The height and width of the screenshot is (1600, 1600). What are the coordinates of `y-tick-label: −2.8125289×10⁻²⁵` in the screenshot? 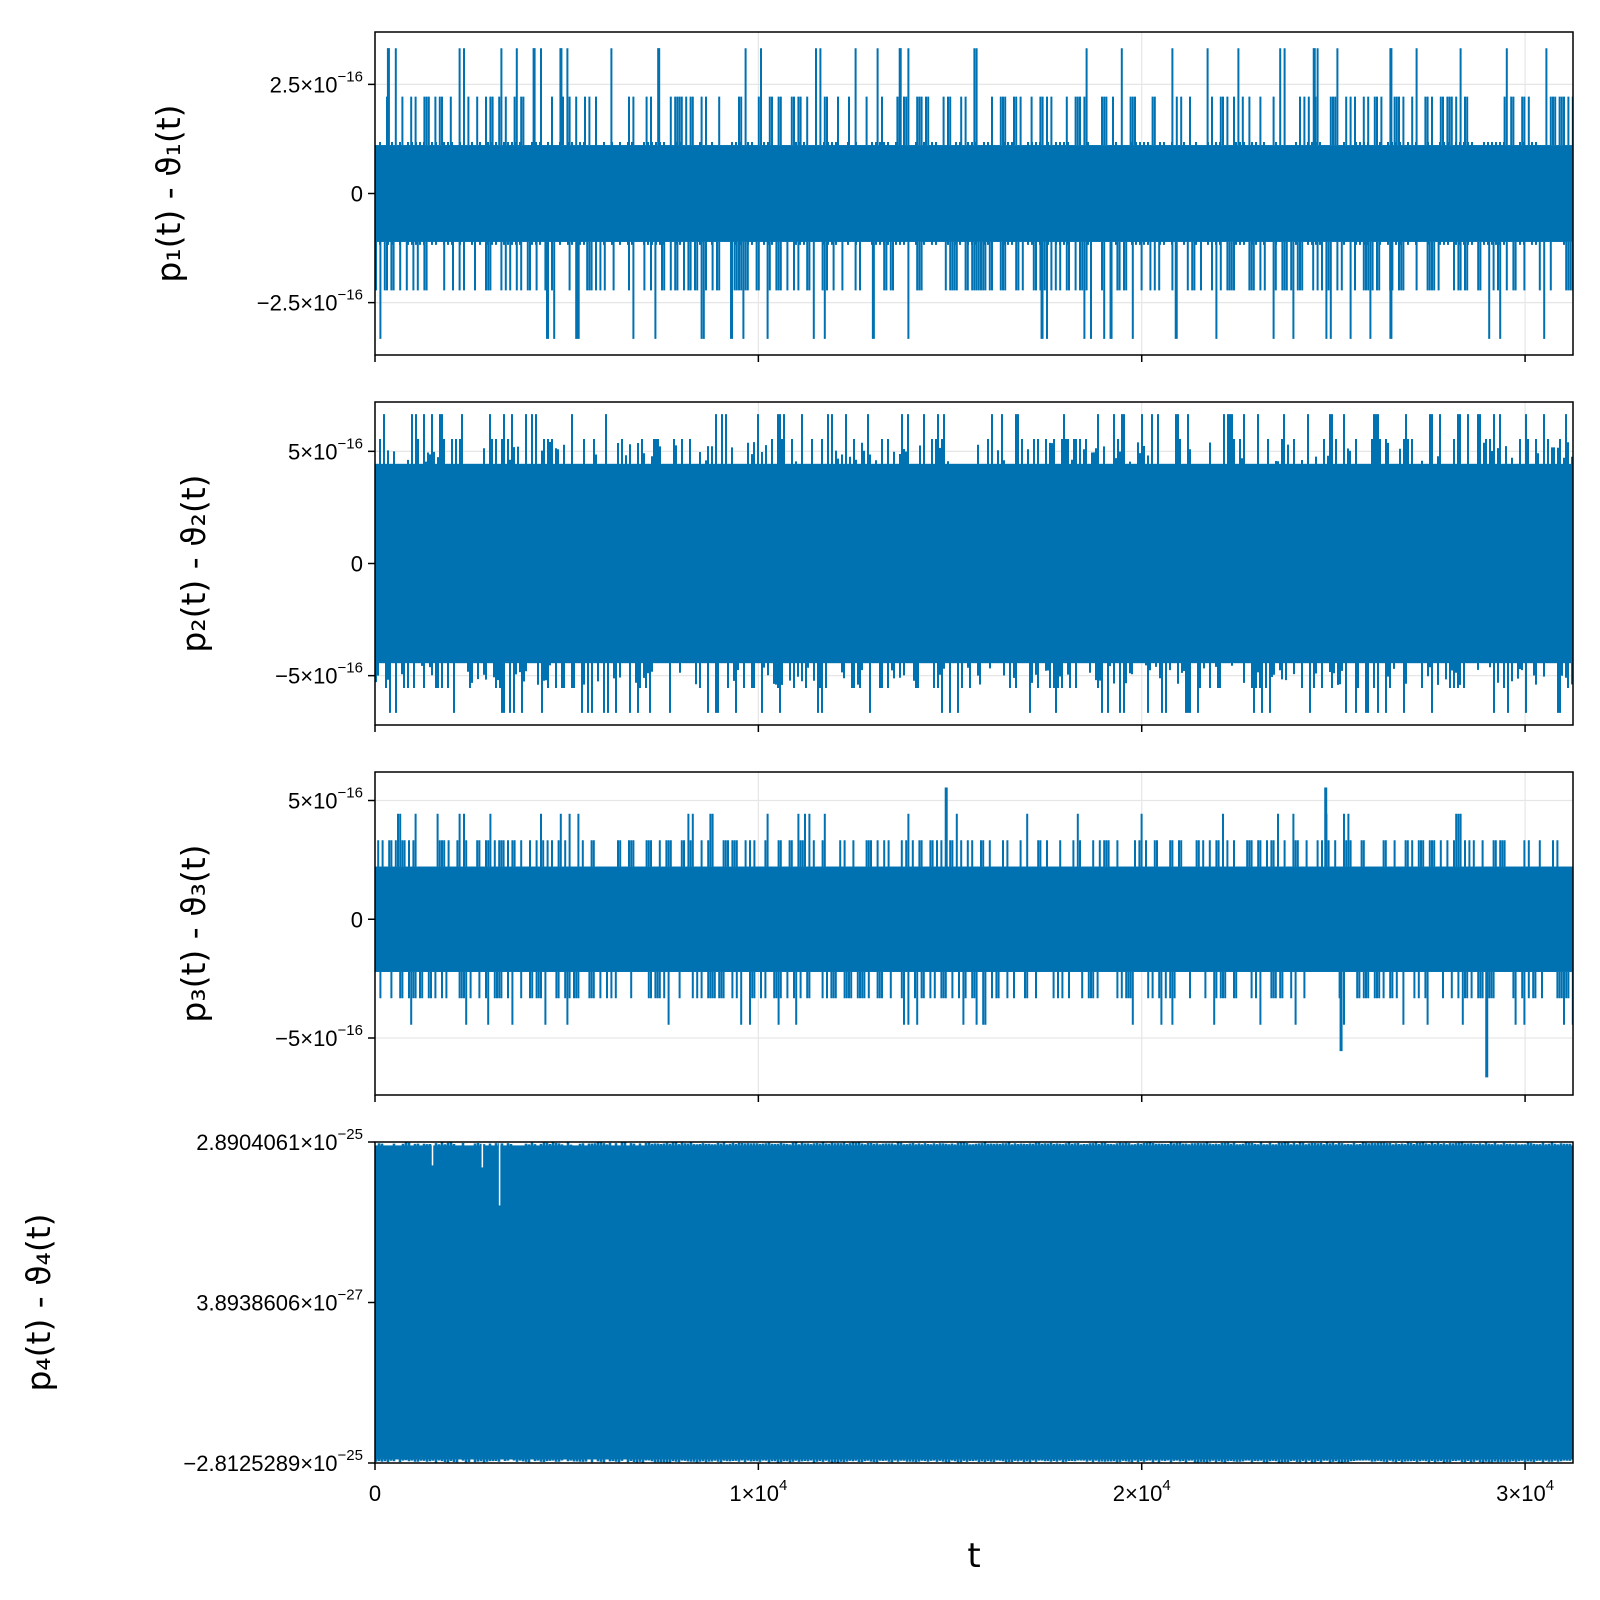 It's located at (273, 1461).